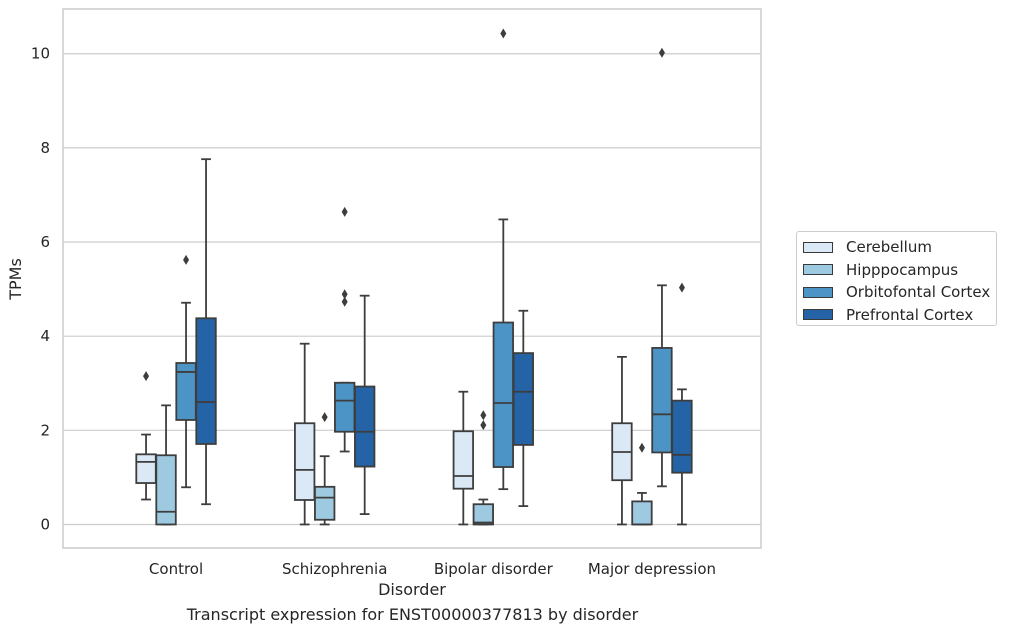 The height and width of the screenshot is (634, 1009). Describe the element at coordinates (494, 569) in the screenshot. I see `x-tick-label: Bipolar disorder` at that location.